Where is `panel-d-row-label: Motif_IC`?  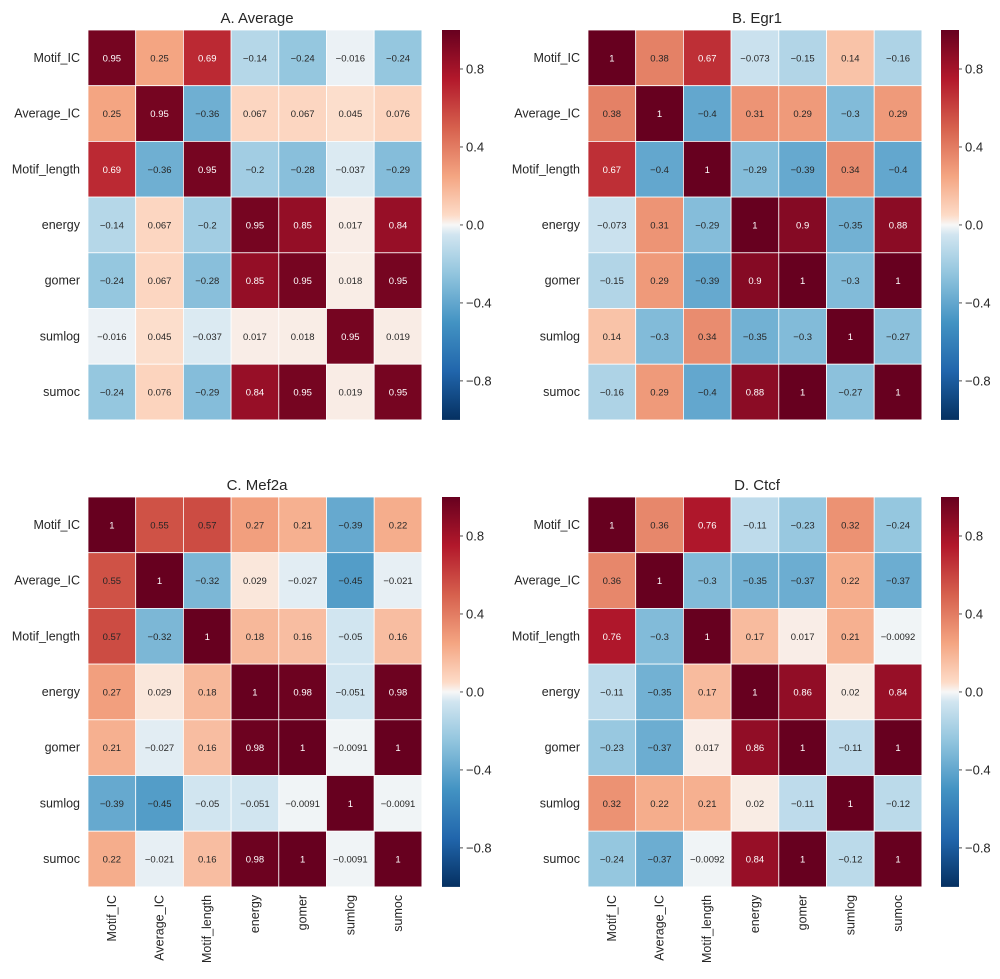 panel-d-row-label: Motif_IC is located at coordinates (556, 525).